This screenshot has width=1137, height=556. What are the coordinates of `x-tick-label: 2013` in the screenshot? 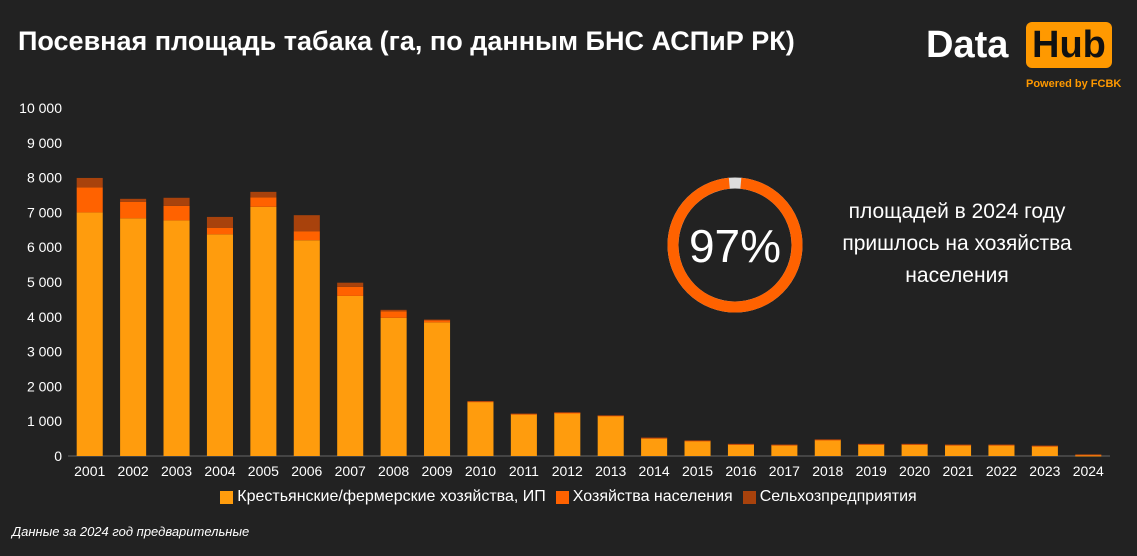 It's located at (610, 471).